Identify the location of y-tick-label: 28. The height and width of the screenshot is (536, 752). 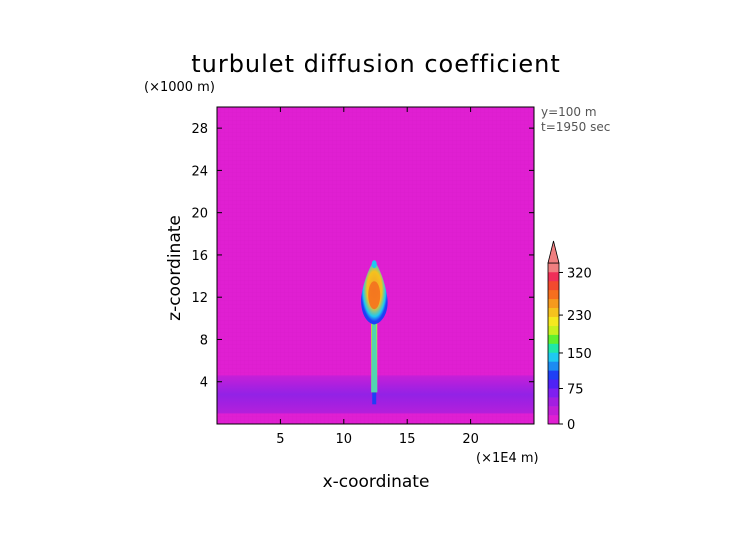
(199, 129).